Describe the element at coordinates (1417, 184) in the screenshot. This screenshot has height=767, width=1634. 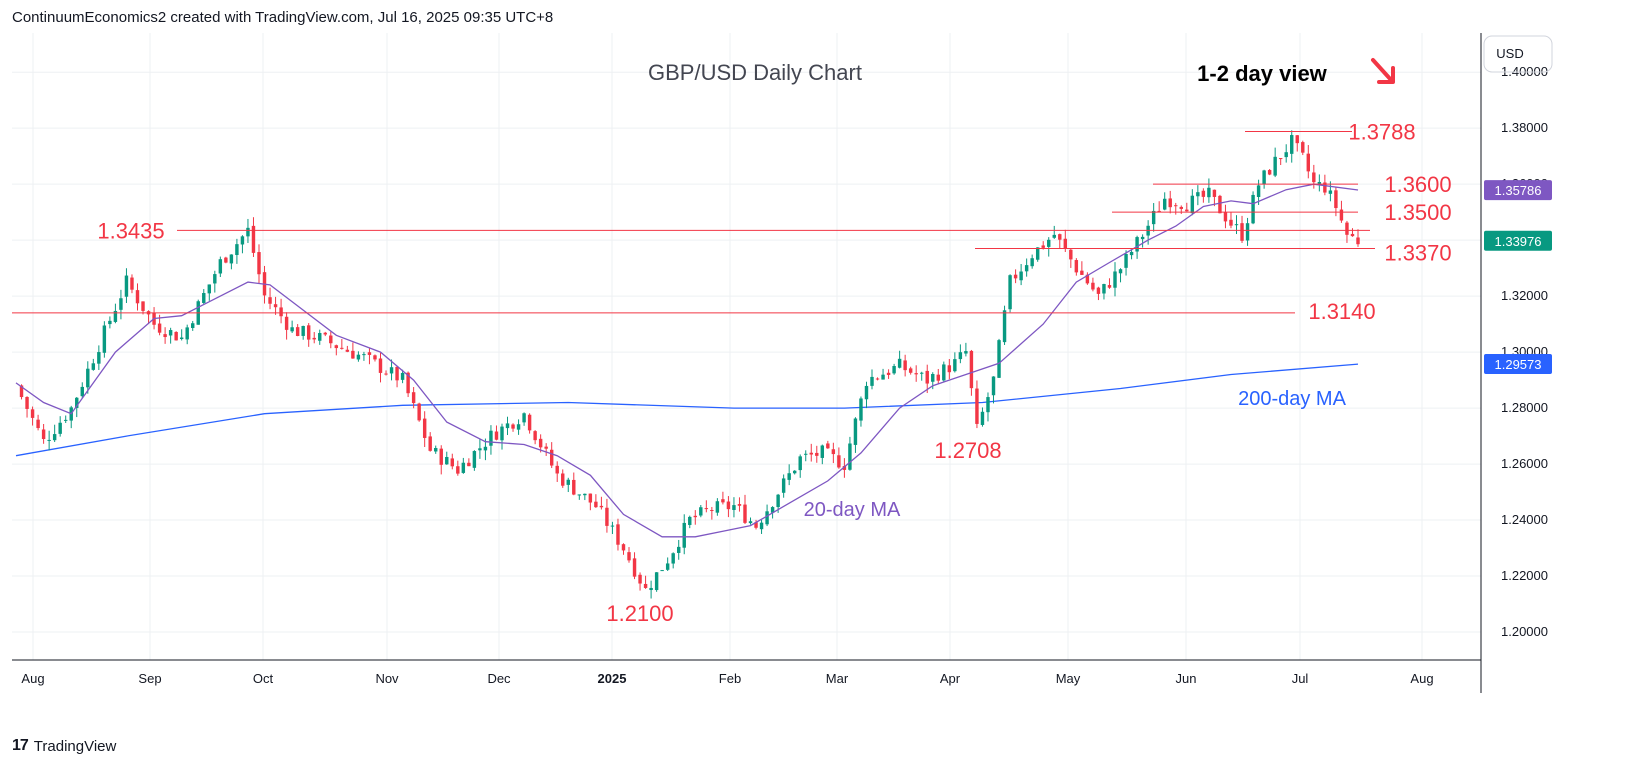
I see `level-label: 1.3600` at that location.